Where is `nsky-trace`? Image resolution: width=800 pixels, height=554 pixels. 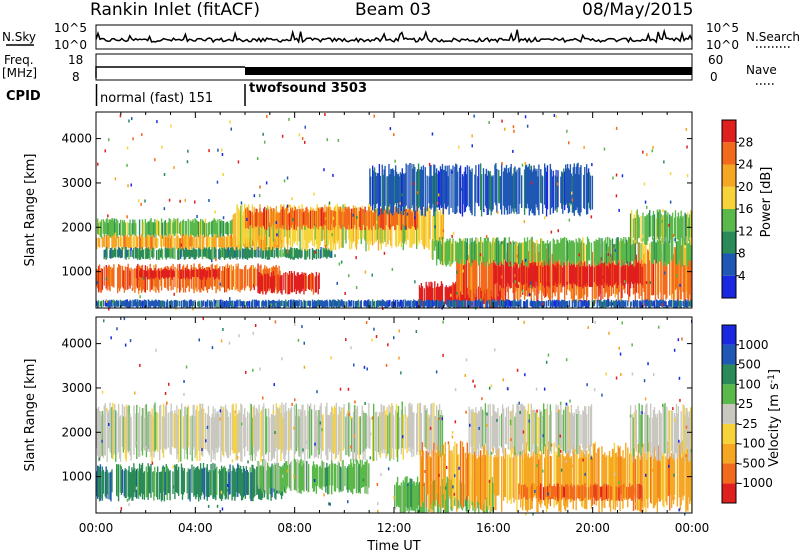 nsky-trace is located at coordinates (394, 36).